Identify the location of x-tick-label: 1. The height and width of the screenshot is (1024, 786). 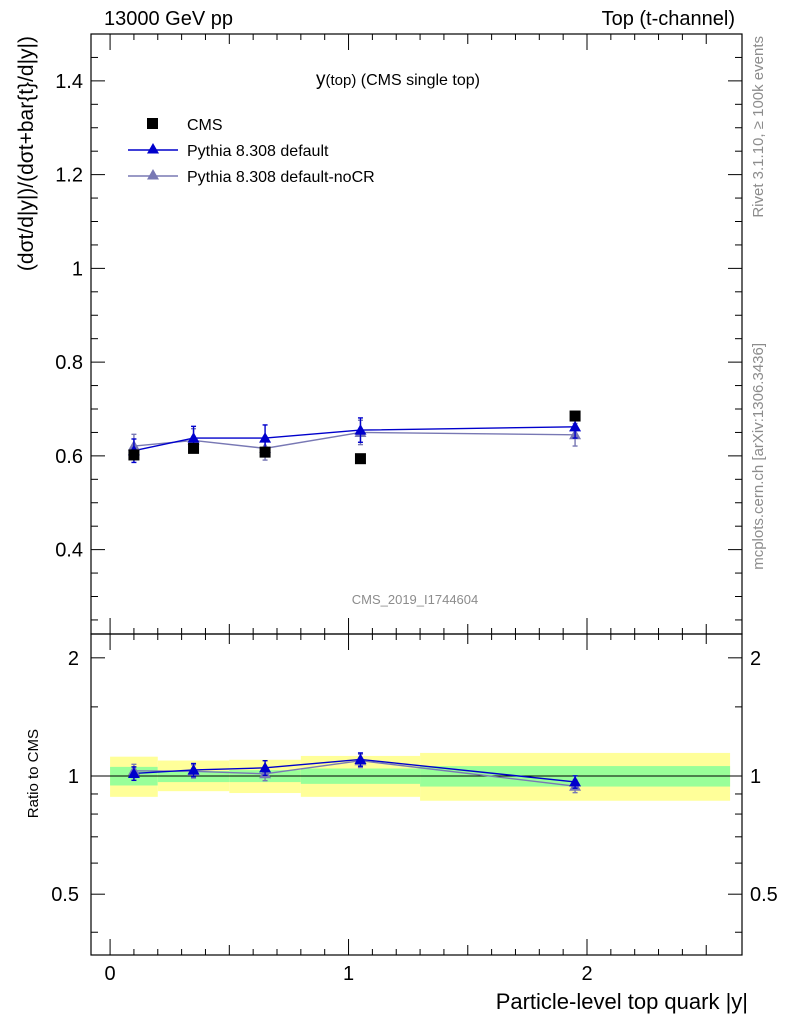
(348, 974).